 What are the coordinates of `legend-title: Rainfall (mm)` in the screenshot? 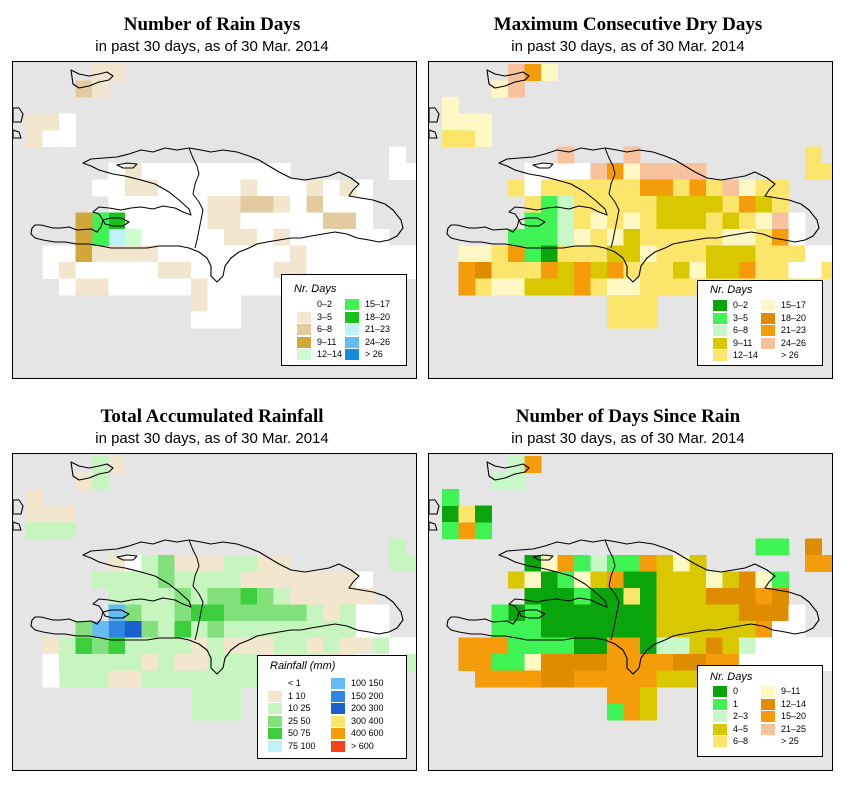 It's located at (303, 666).